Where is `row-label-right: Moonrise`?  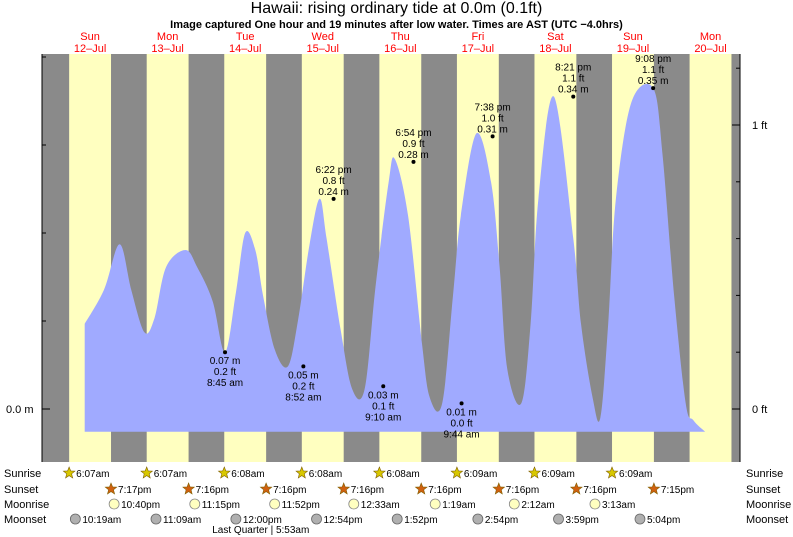 row-label-right: Moonrise is located at coordinates (768, 505).